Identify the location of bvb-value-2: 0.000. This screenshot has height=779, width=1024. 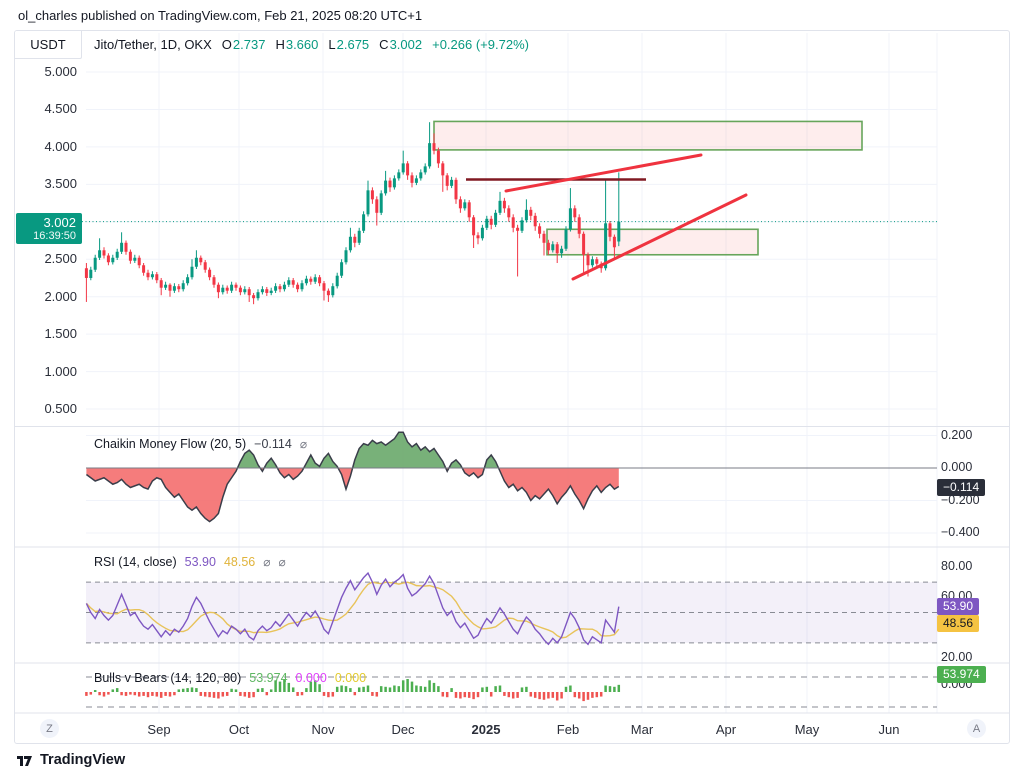
(311, 678).